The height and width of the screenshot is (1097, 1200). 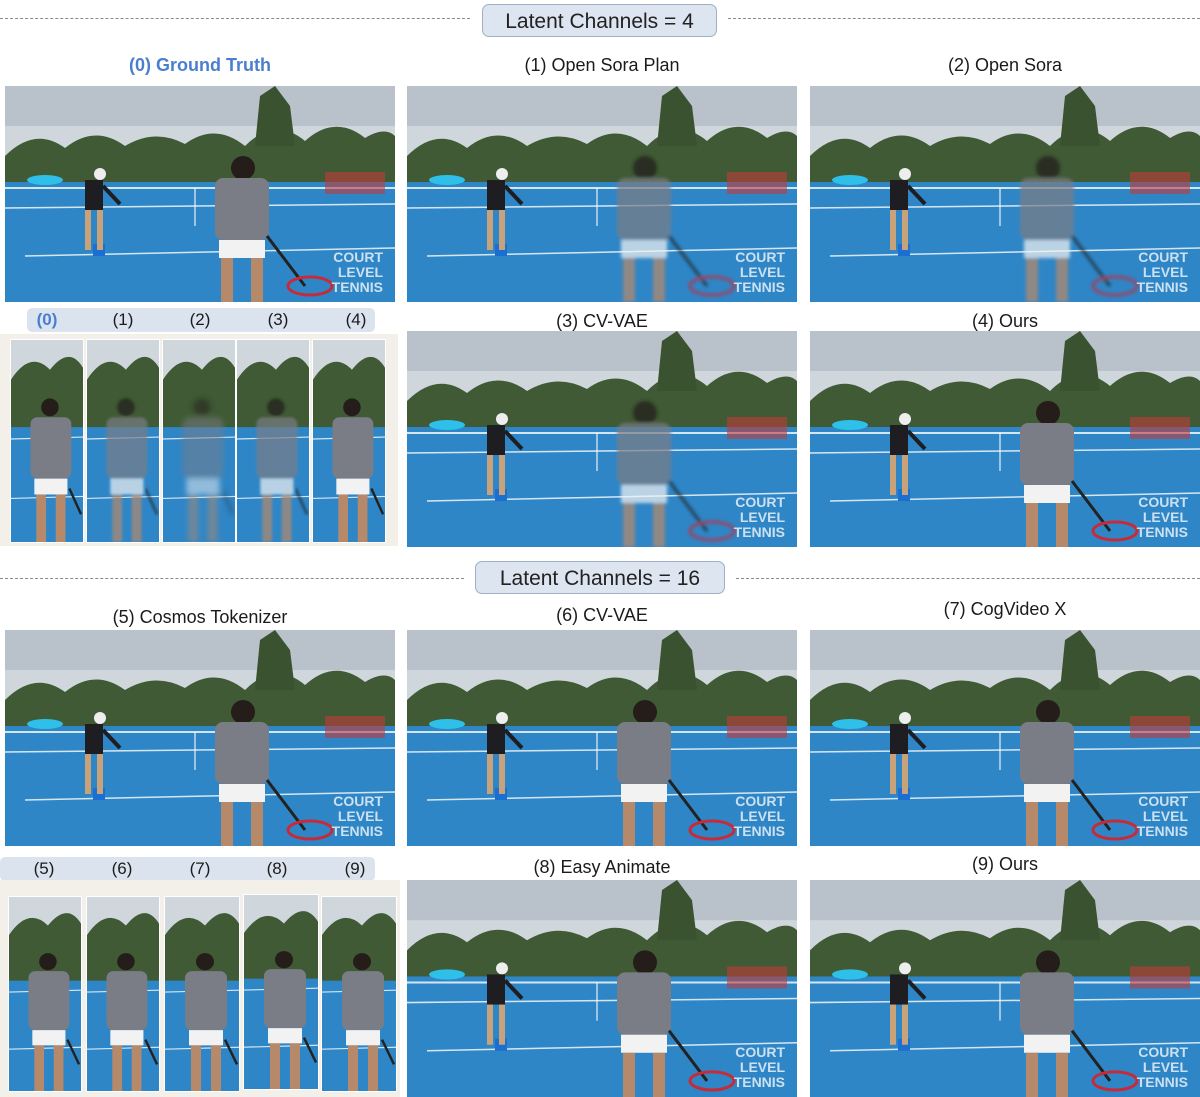 I want to click on crop-label-5: (5), so click(x=44, y=868).